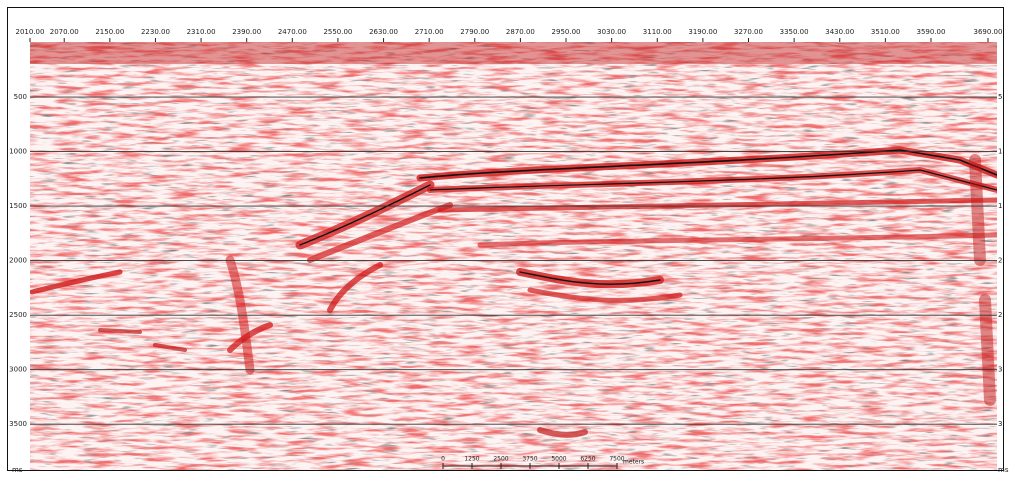 Image resolution: width=1011 pixels, height=478 pixels. What do you see at coordinates (17, 470) in the screenshot?
I see `y-unit-left: ms` at bounding box center [17, 470].